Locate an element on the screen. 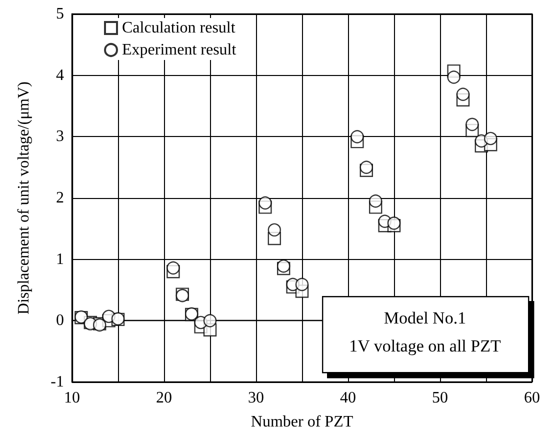  x-tick-label: 10 is located at coordinates (72, 398).